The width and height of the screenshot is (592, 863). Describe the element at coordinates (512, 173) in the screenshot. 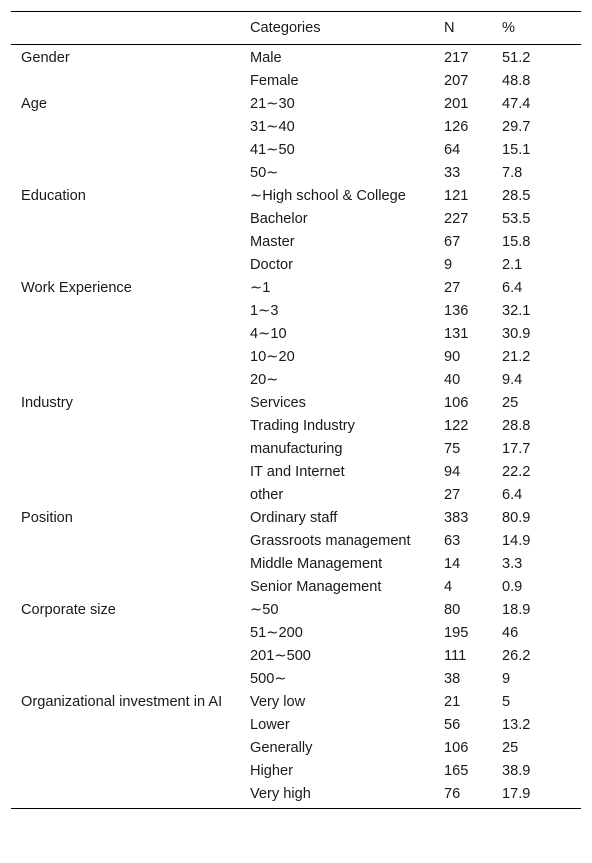

I see `percent-cell: 7.8` at that location.